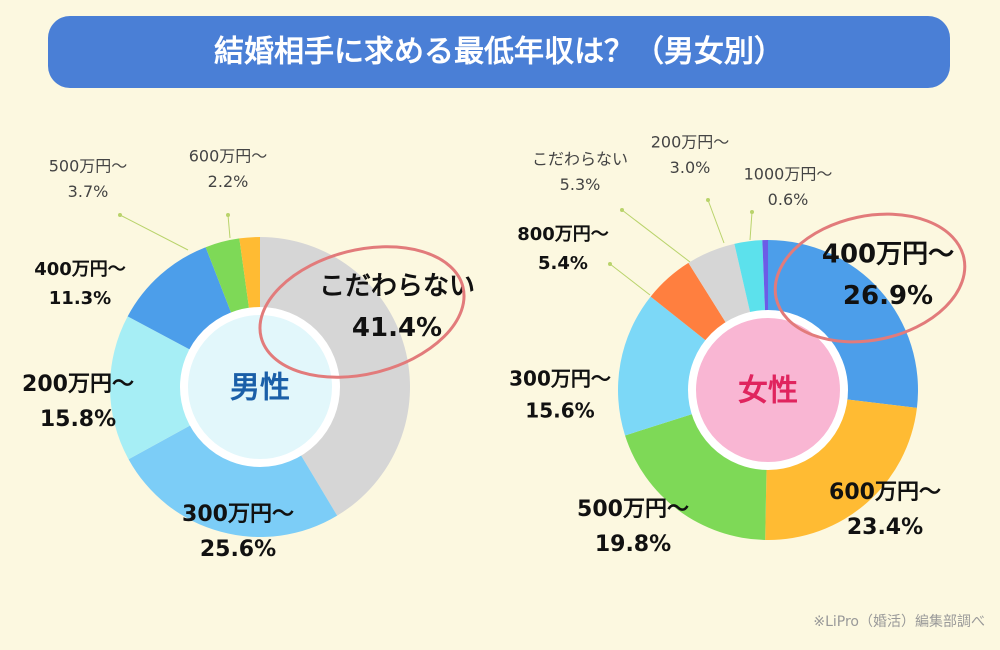 Image resolution: width=1000 pixels, height=650 pixels. Describe the element at coordinates (397, 328) in the screenshot. I see `slice-value-label: 41.4%` at that location.